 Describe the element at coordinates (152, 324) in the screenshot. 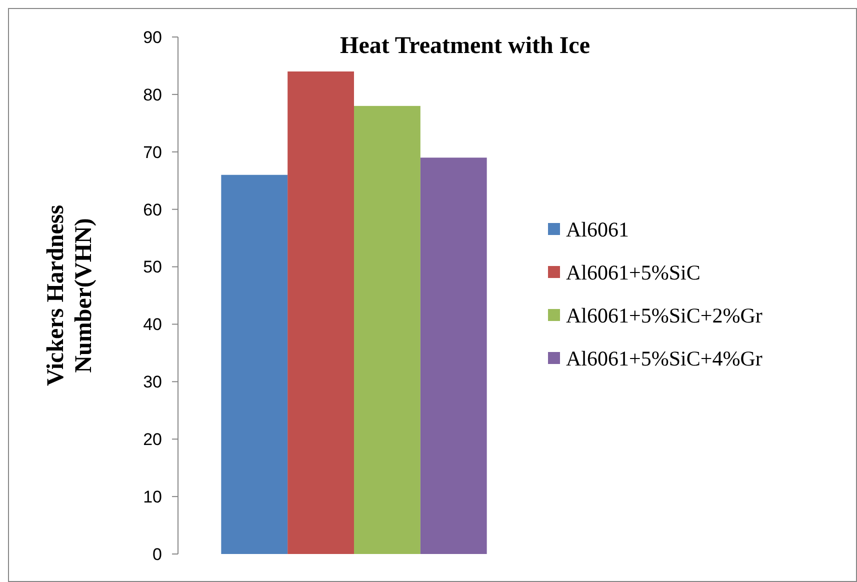

I see `y-tick-label: 40` at that location.